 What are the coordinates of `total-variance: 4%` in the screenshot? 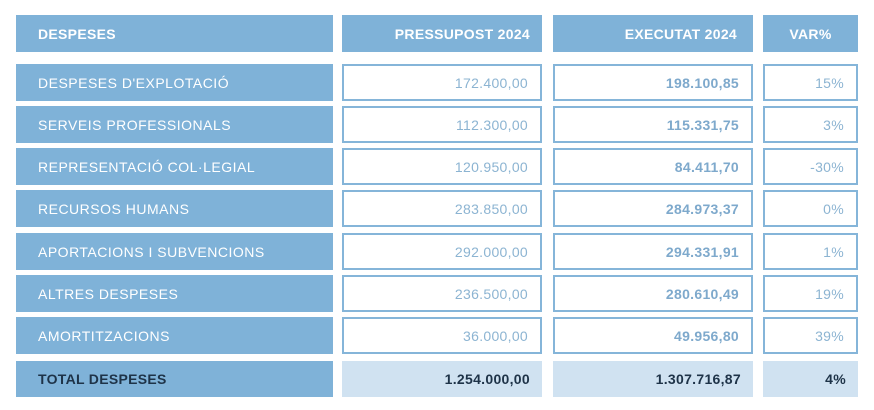 It's located at (810, 379).